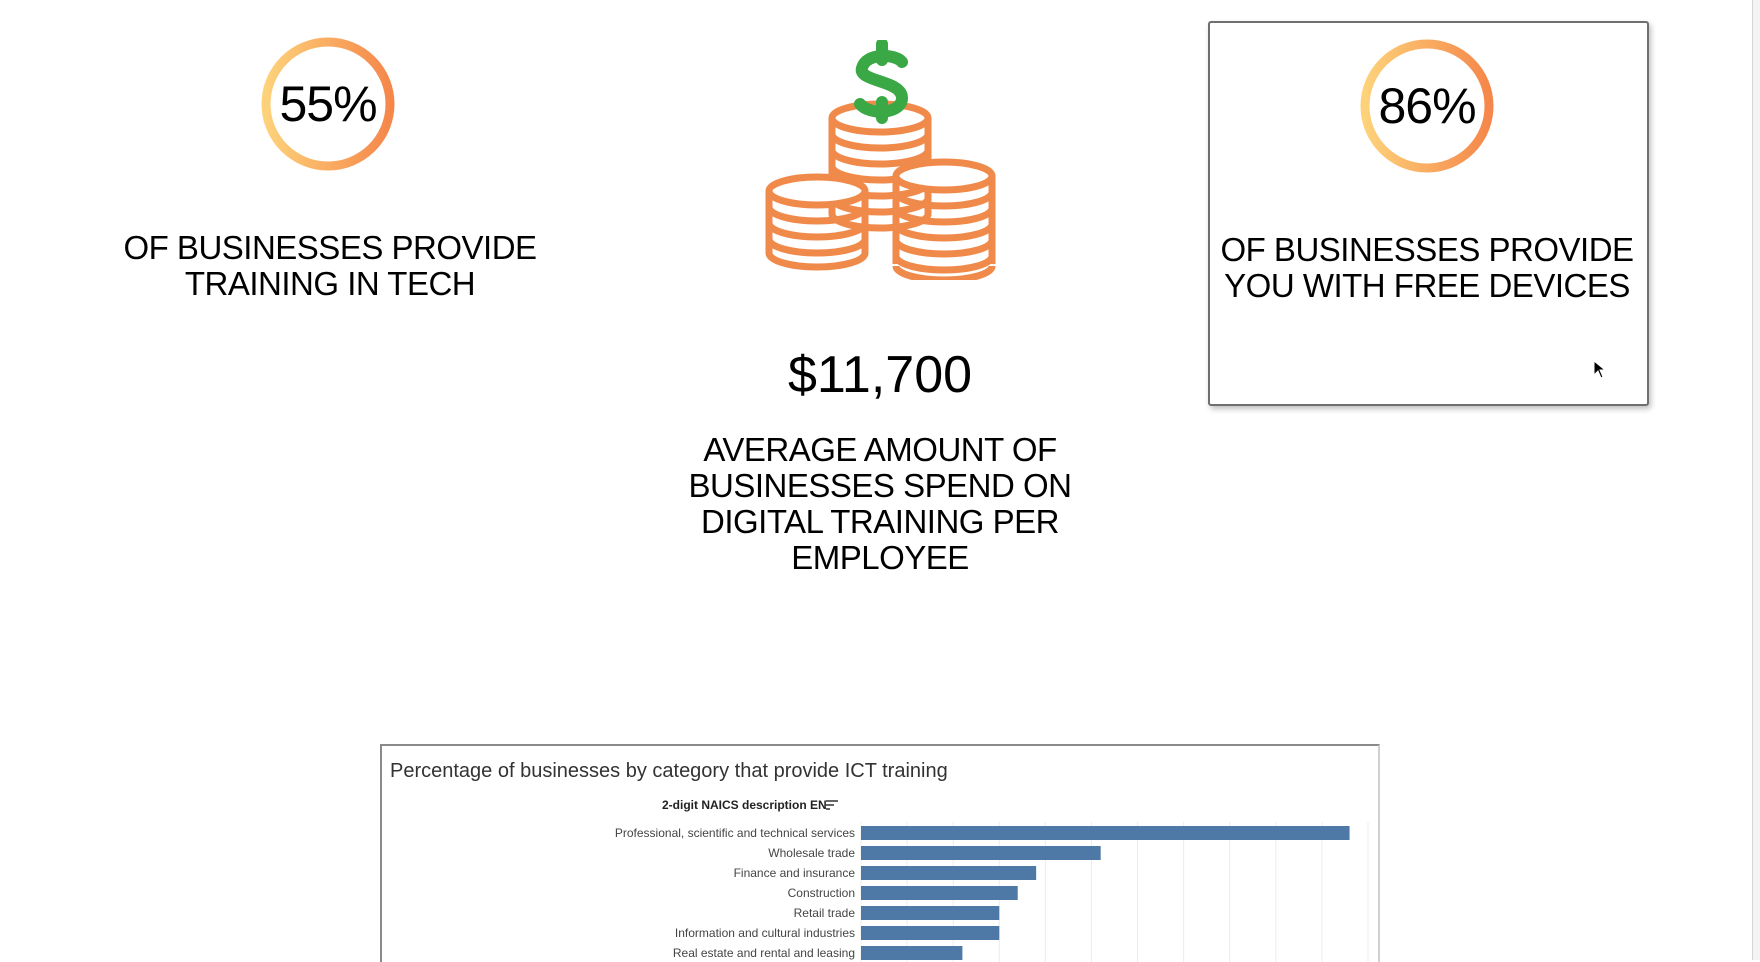 The height and width of the screenshot is (962, 1760). Describe the element at coordinates (765, 933) in the screenshot. I see `category-label: Information and cultural industries` at that location.